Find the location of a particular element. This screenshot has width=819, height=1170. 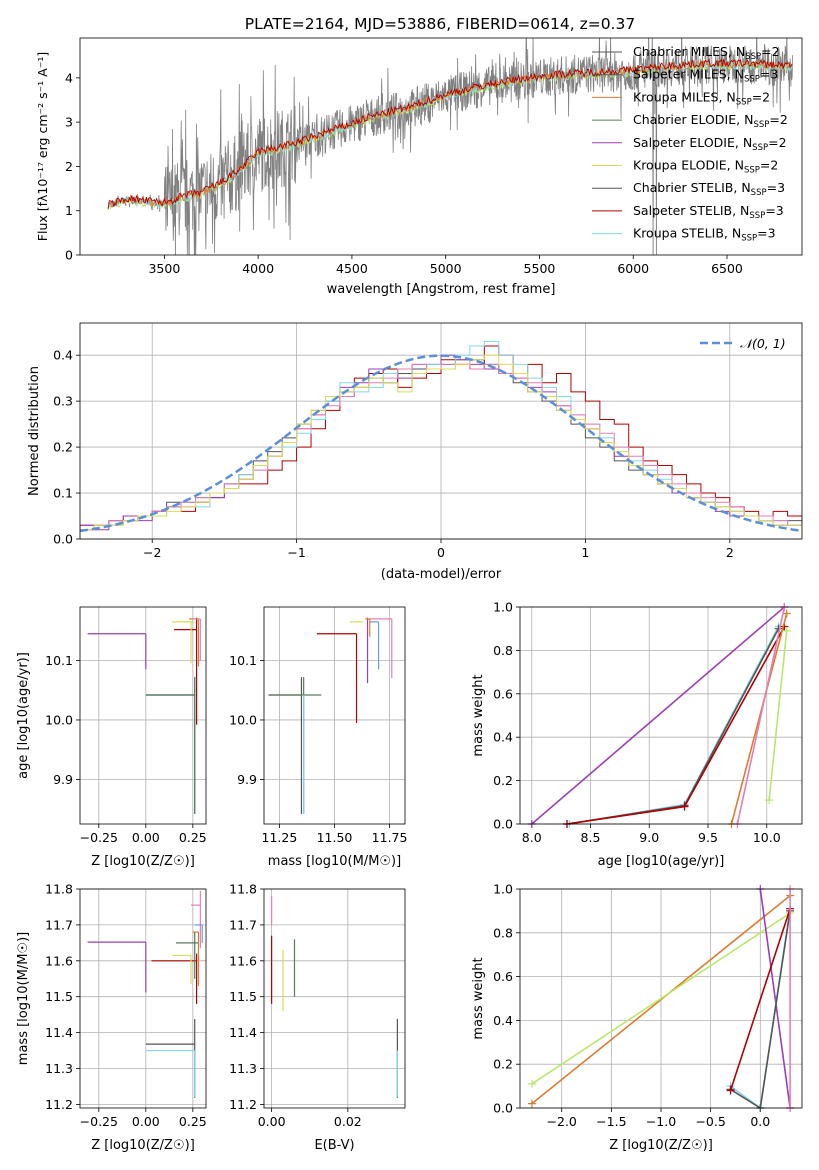

x-axis-label: mass [log10(M/M☉)] is located at coordinates (334, 861).